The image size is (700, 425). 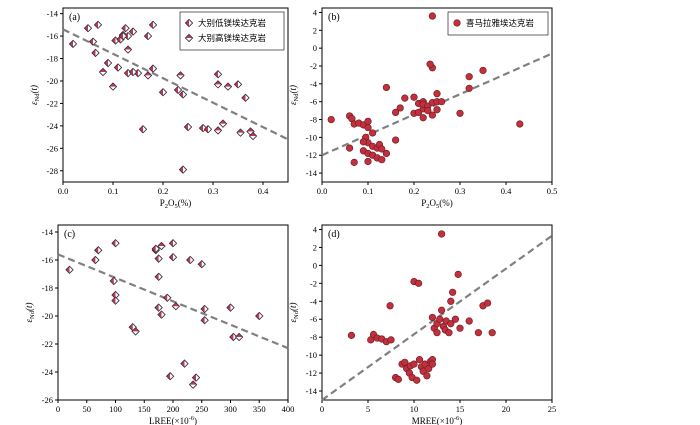 What do you see at coordinates (232, 23) in the screenshot?
I see `legend-label: 大别低镁埃达克岩` at bounding box center [232, 23].